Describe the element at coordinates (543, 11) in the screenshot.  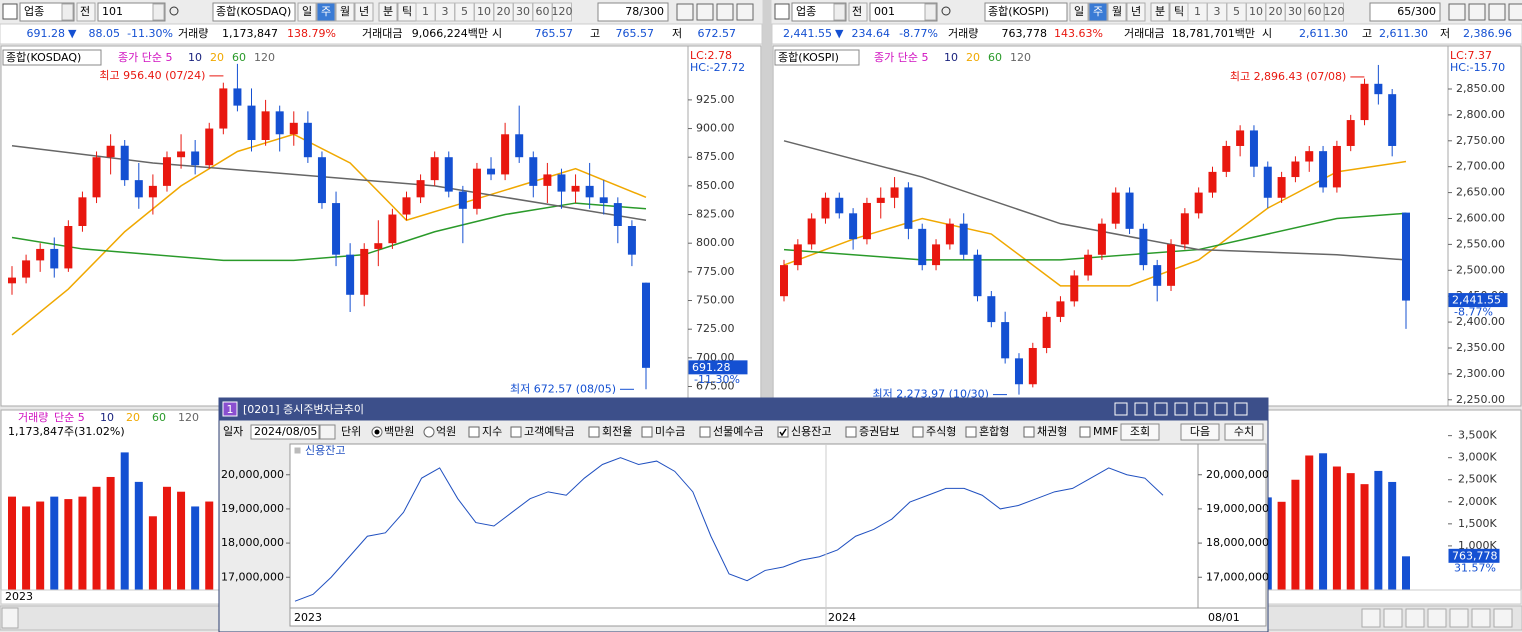
I see `minute-text: 60` at that location.